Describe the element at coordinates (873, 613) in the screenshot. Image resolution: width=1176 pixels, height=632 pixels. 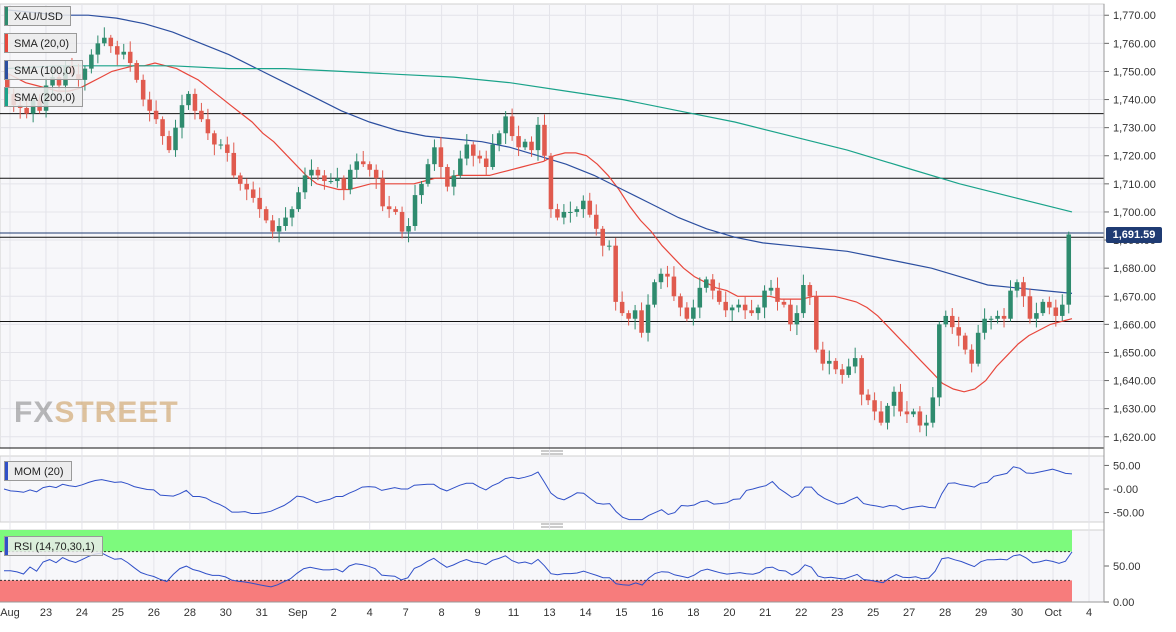
I see `x-tick-label: 25` at that location.